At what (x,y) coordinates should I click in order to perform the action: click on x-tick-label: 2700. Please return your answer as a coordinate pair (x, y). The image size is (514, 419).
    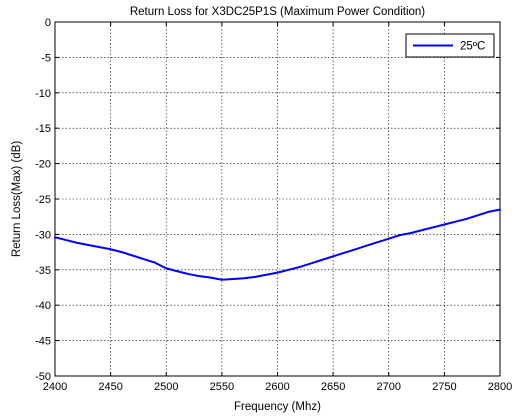
    Looking at the image, I should click on (389, 387).